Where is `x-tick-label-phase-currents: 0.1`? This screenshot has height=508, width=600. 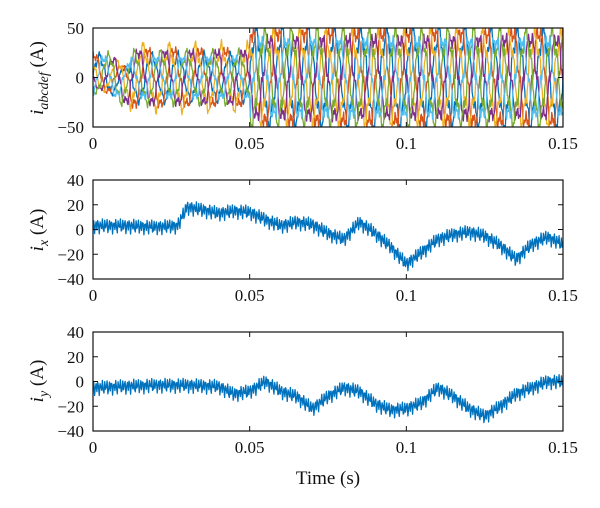 x-tick-label-phase-currents: 0.1 is located at coordinates (406, 143).